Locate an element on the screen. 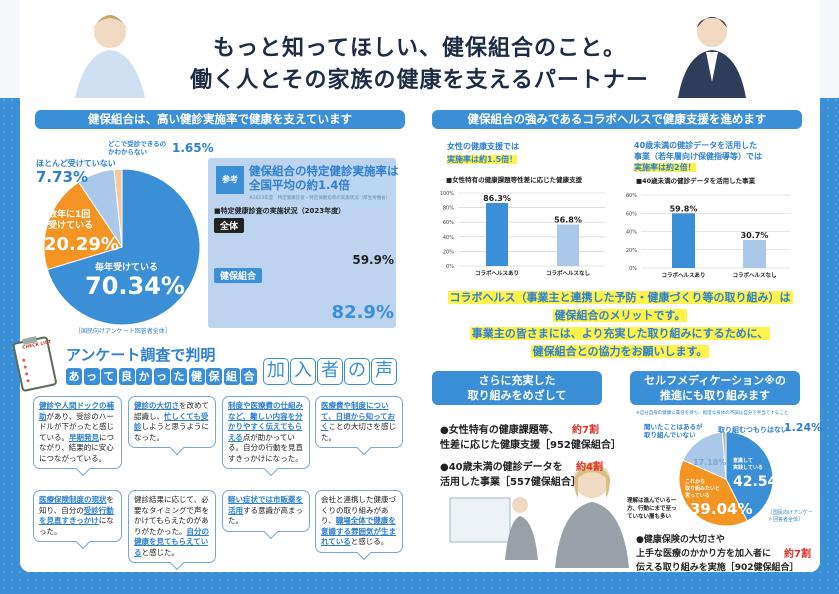 This screenshot has width=839, height=594. future-item-2: ●40歳未満の健診データを 活用した事業［557健保組合］ is located at coordinates (510, 475).